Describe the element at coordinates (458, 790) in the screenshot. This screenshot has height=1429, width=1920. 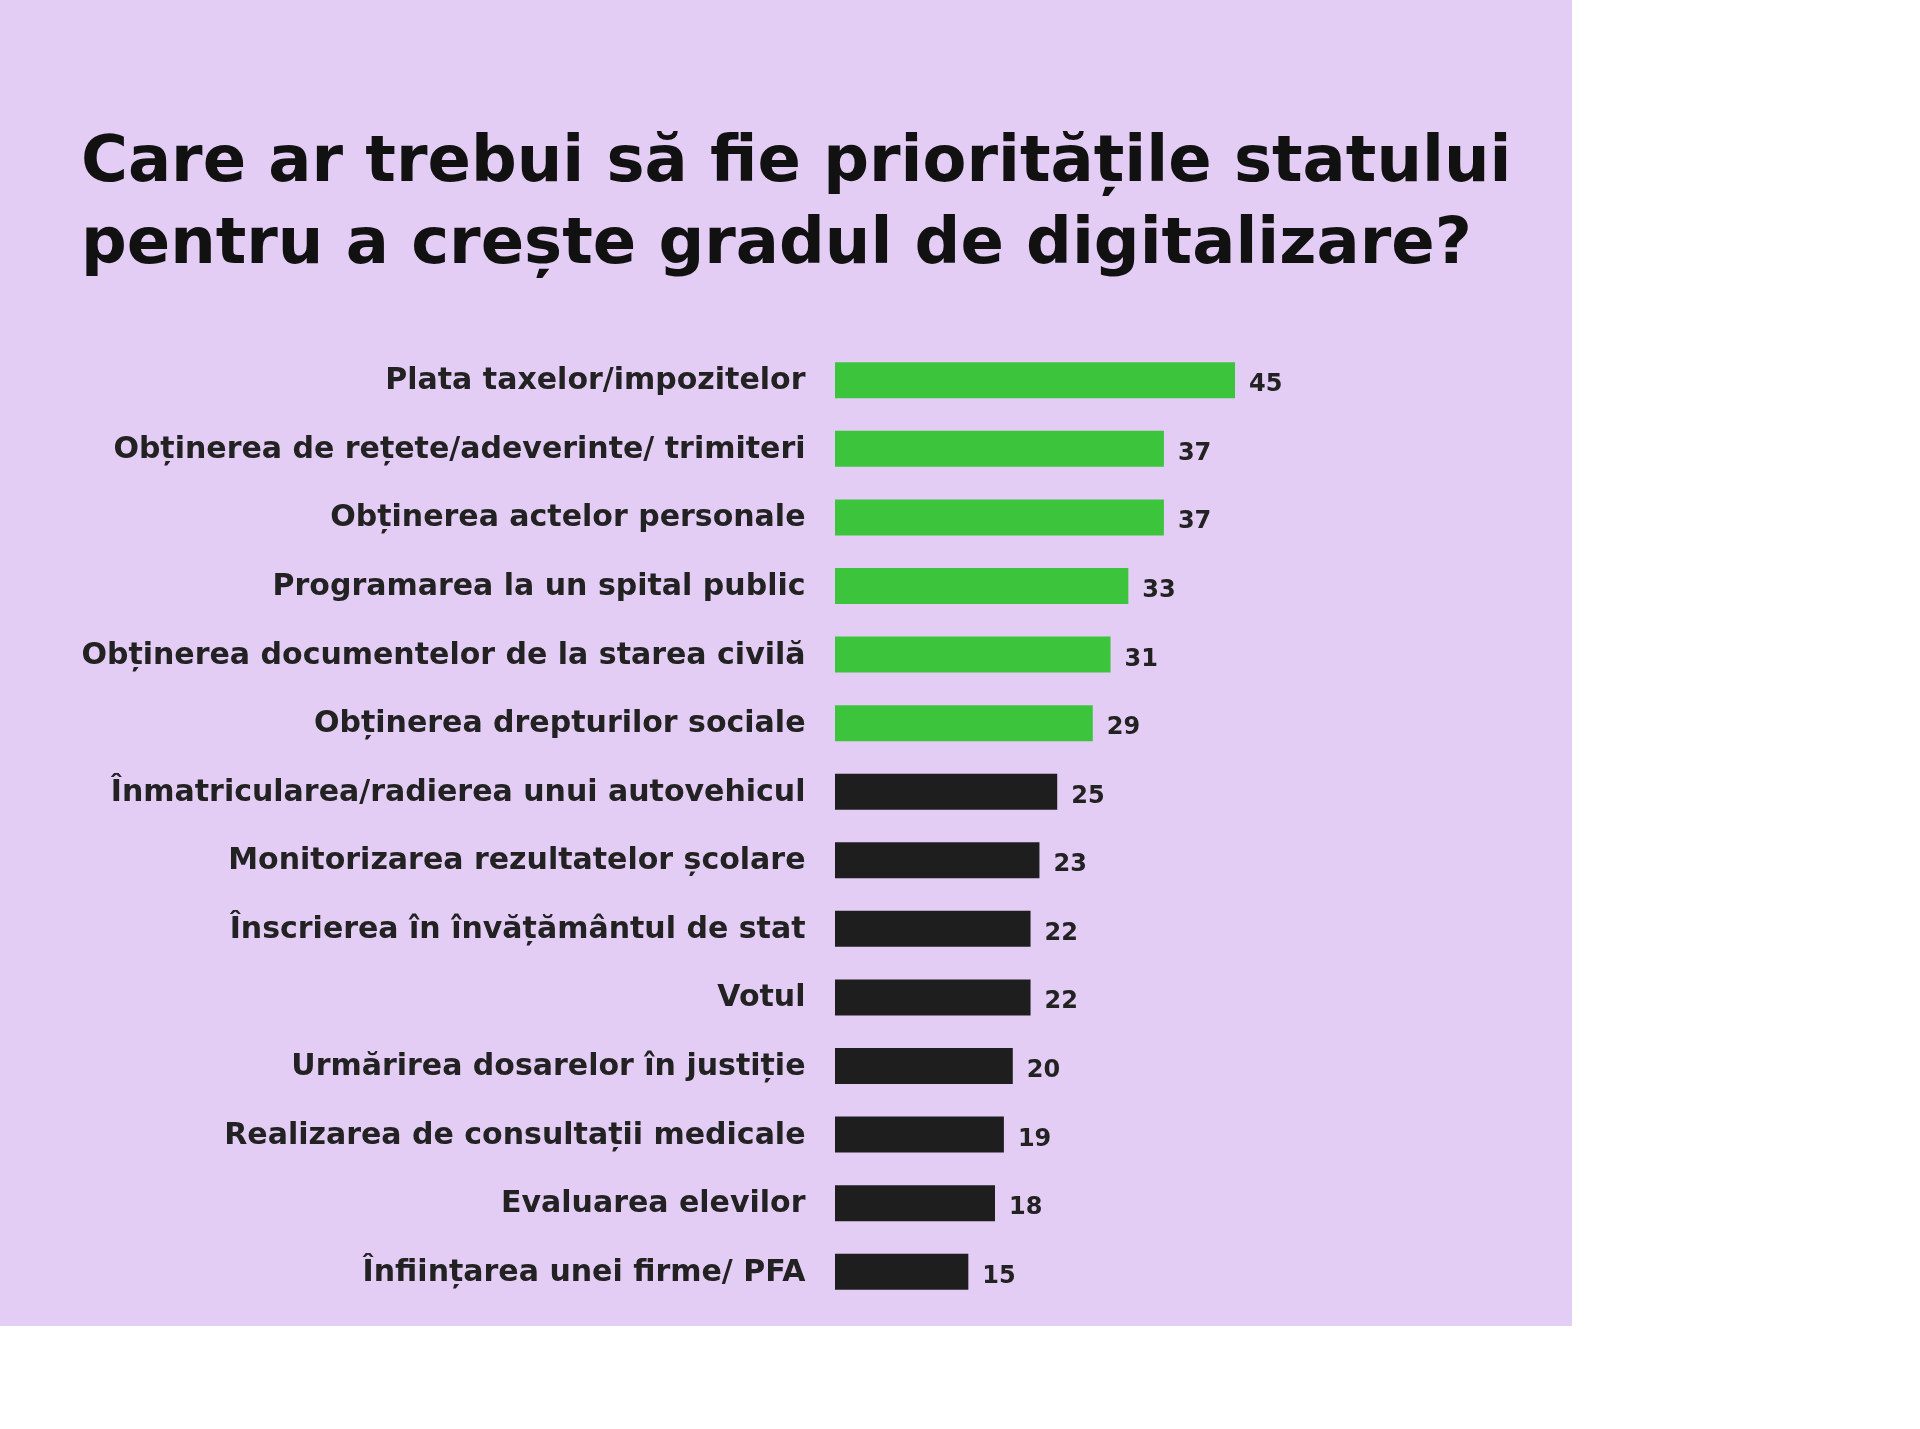
I see `y-tick-label: Înmatricularea/radierea unui autovehicul` at that location.